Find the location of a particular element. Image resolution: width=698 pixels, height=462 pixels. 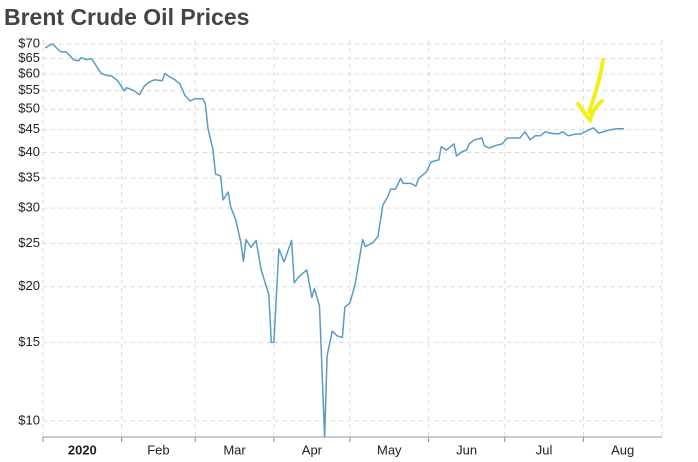

y-tick-label: $10 is located at coordinates (29, 419).